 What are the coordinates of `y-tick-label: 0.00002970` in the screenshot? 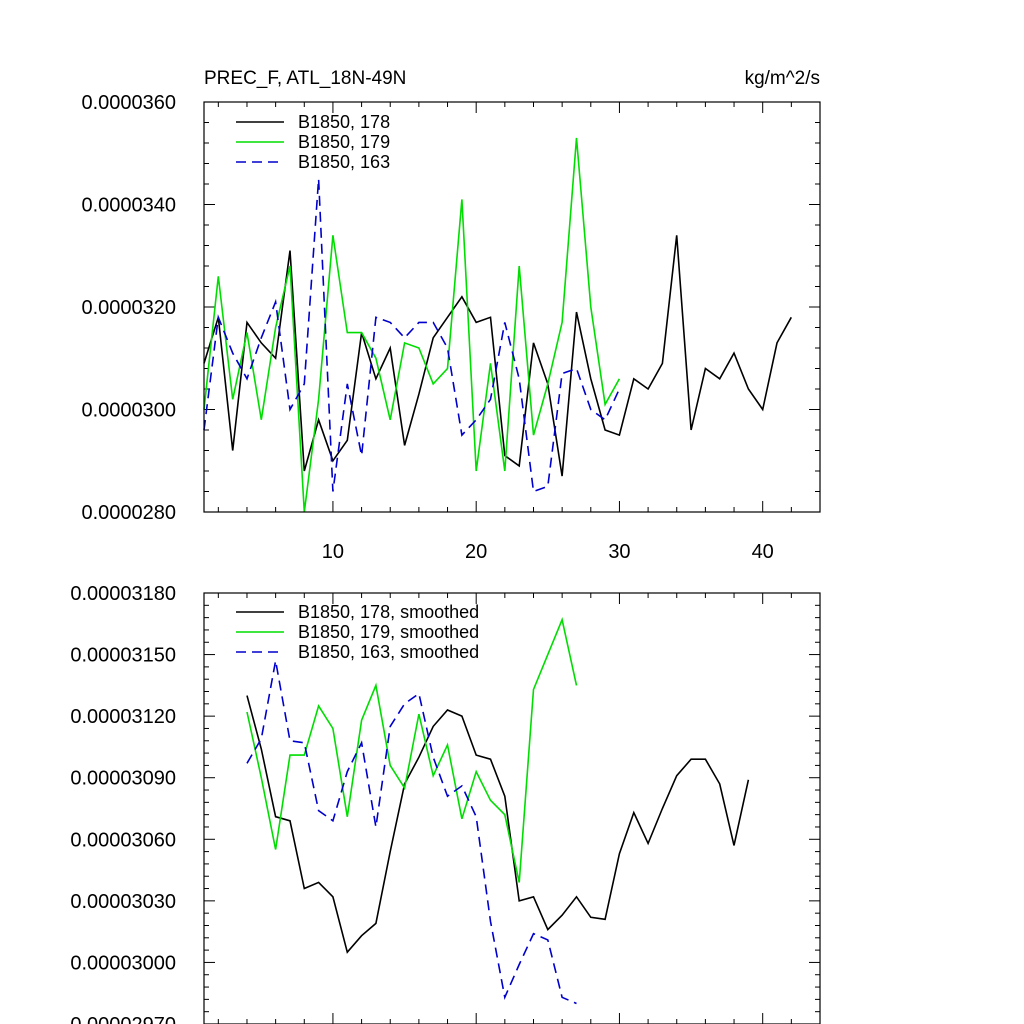 It's located at (123, 1019).